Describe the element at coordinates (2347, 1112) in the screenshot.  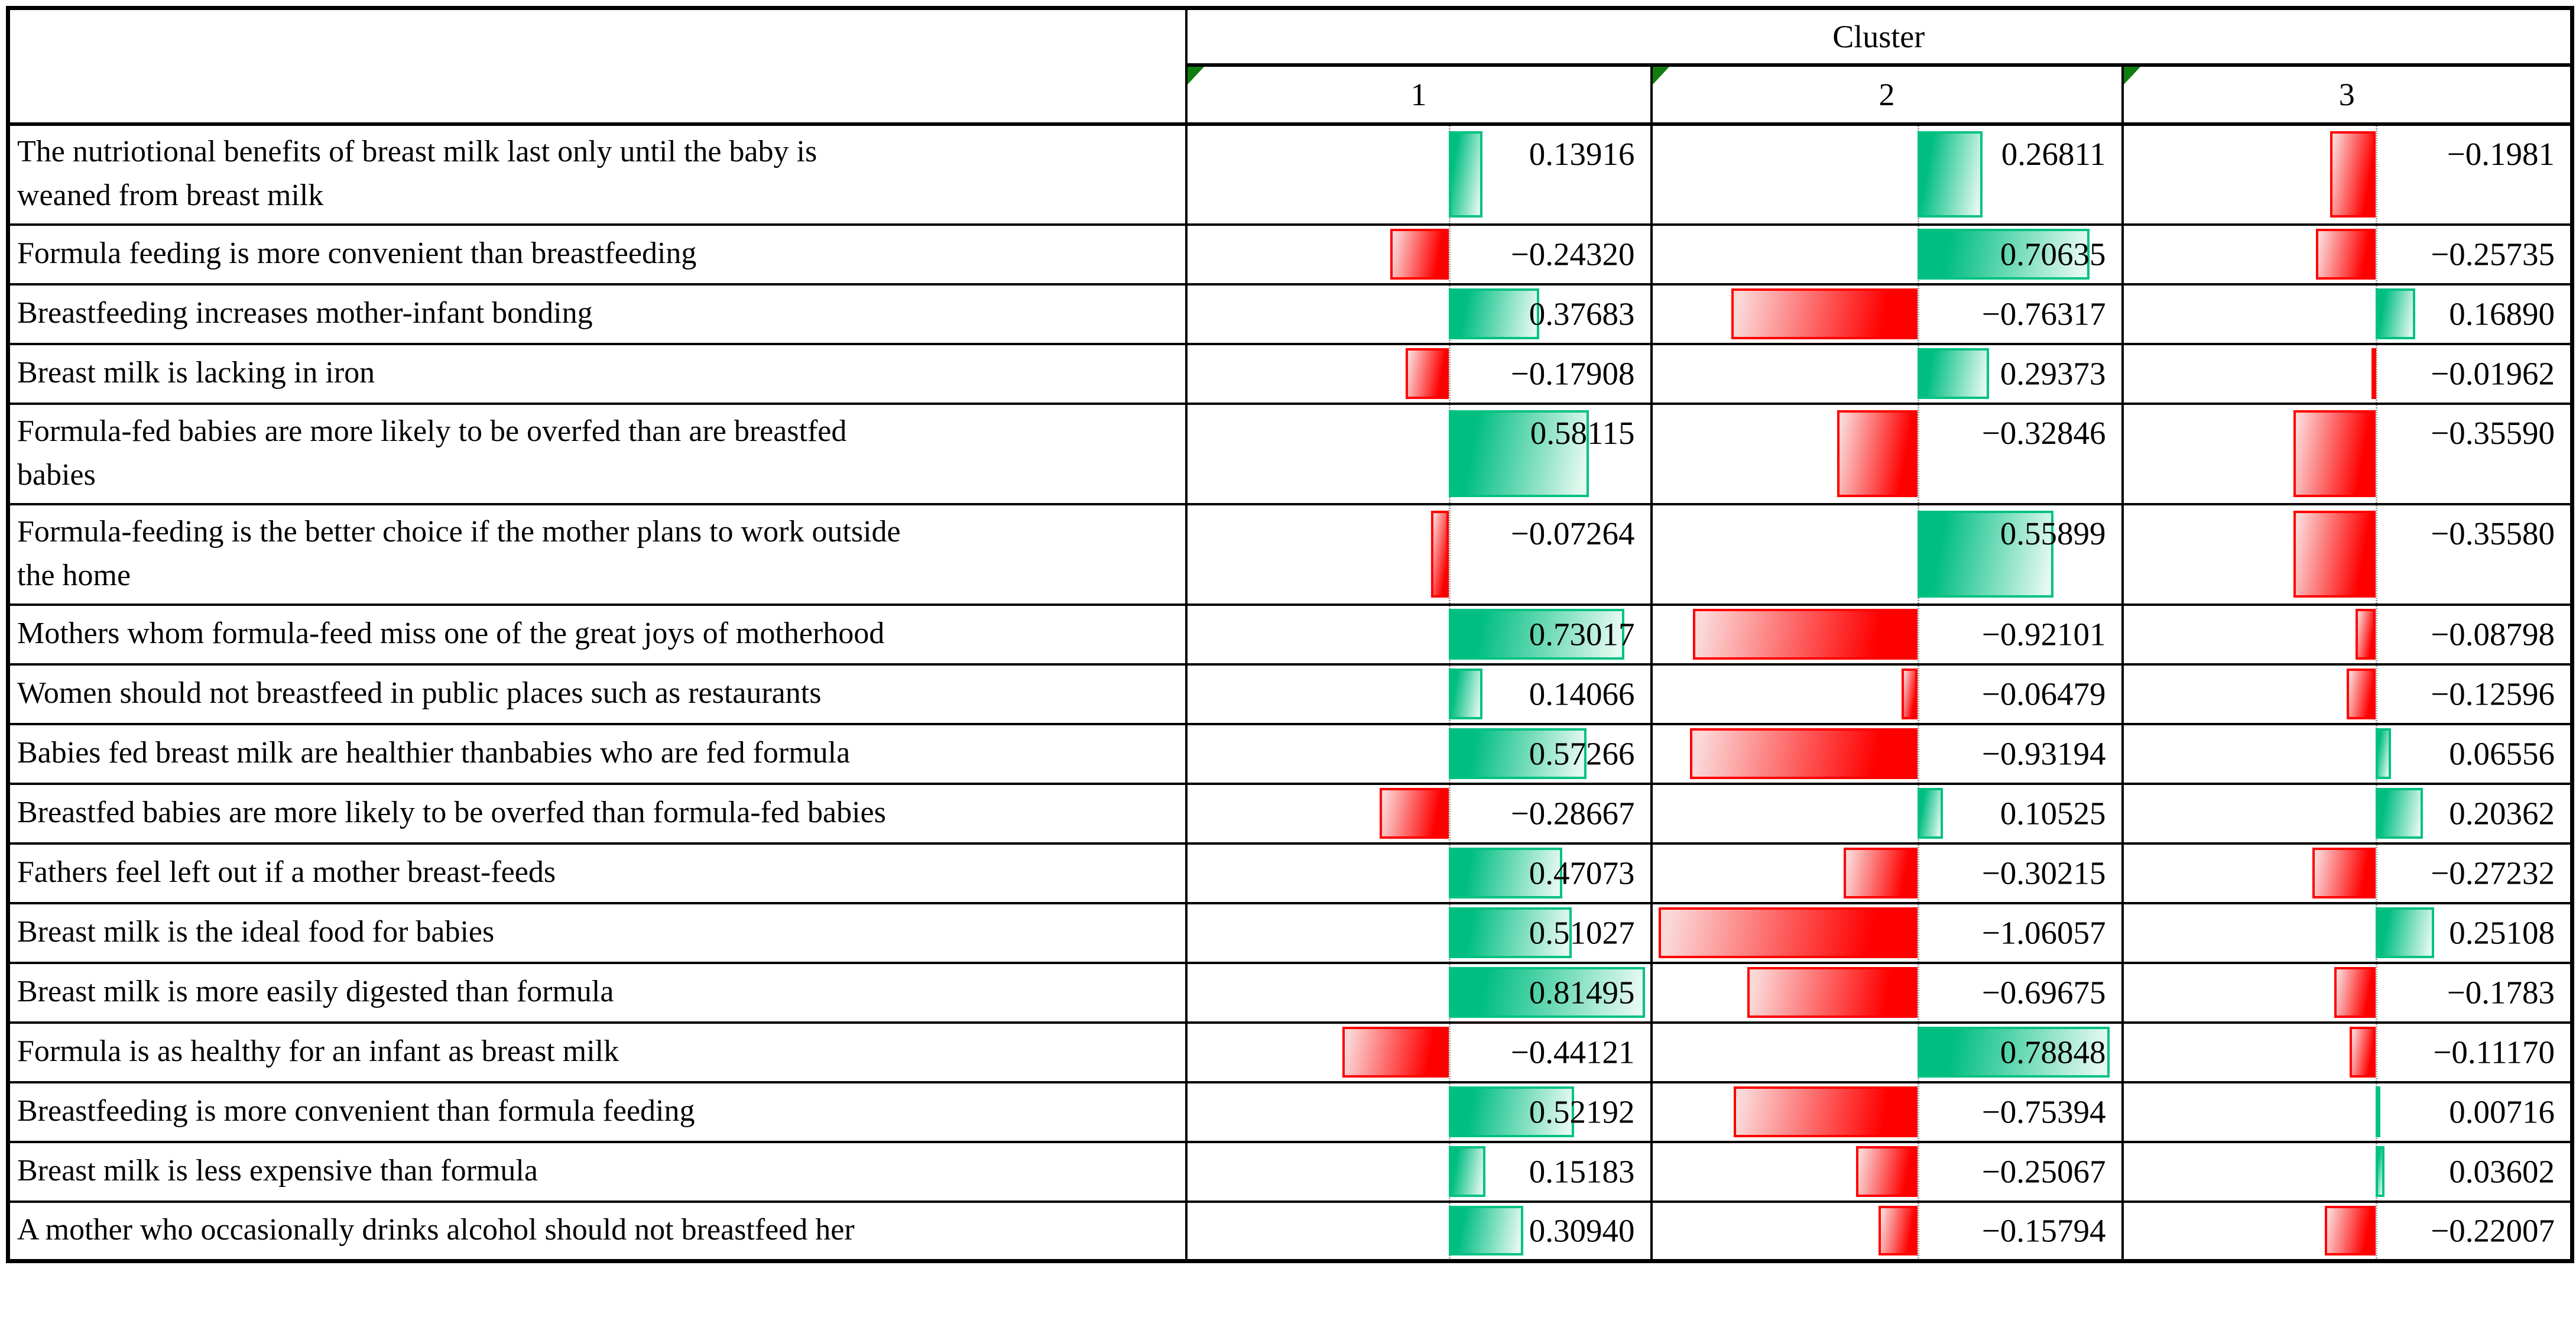
I see `value-cell-cluster-3: 0.00716` at that location.